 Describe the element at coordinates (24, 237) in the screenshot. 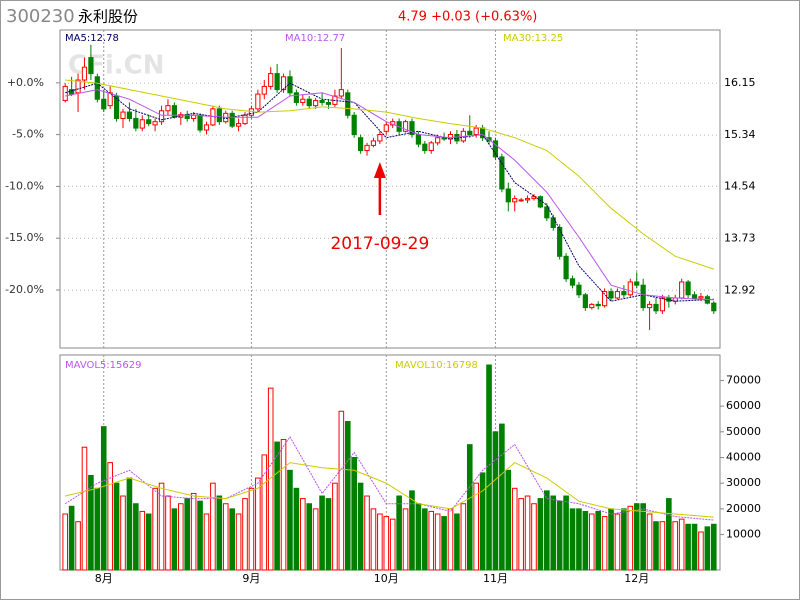

I see `y2-tick-label: -15.0%` at that location.